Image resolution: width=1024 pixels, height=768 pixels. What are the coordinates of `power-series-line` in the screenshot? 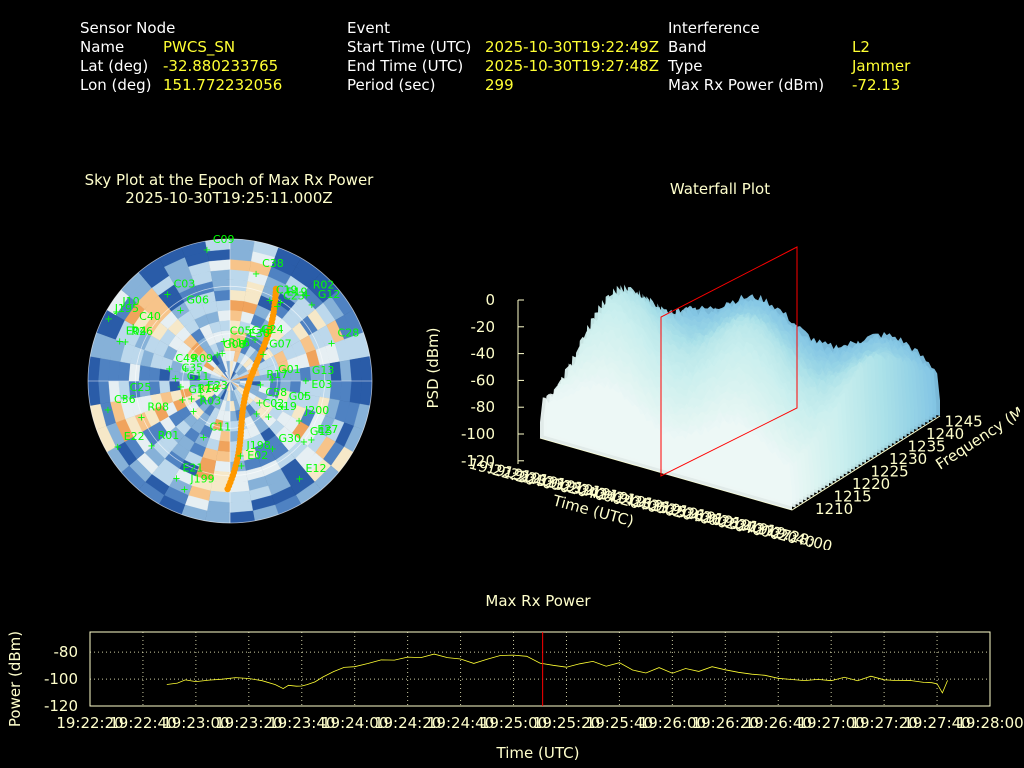 It's located at (557, 673).